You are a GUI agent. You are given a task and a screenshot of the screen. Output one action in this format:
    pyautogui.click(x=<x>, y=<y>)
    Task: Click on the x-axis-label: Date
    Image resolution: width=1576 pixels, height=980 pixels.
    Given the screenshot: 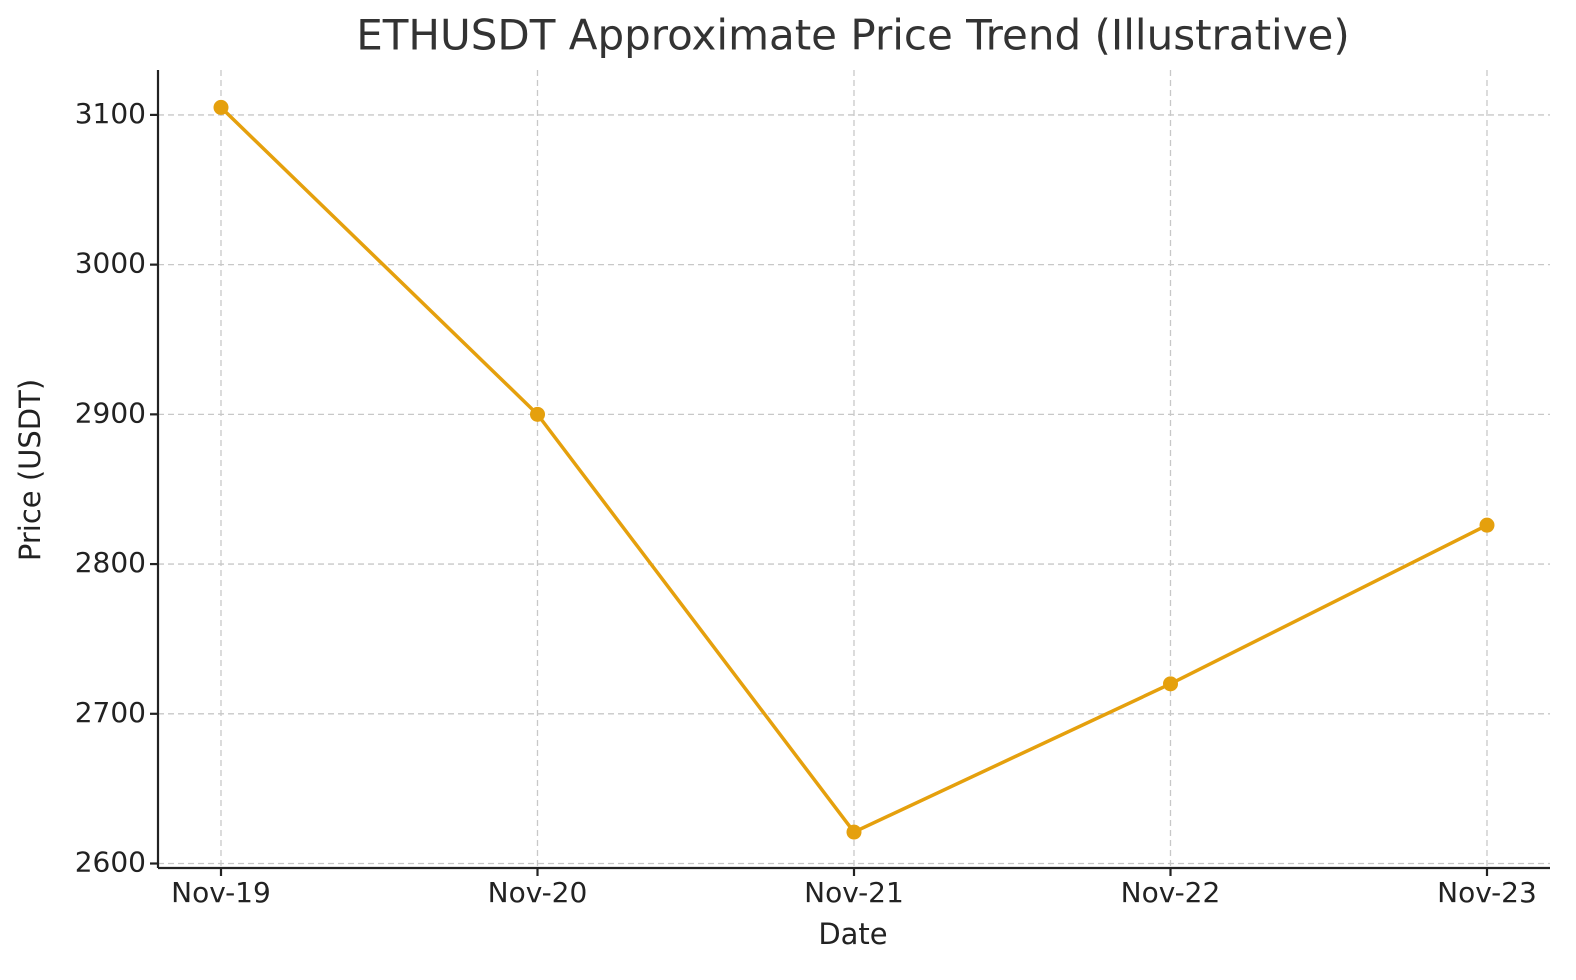 What is the action you would take?
    pyautogui.click(x=852, y=934)
    